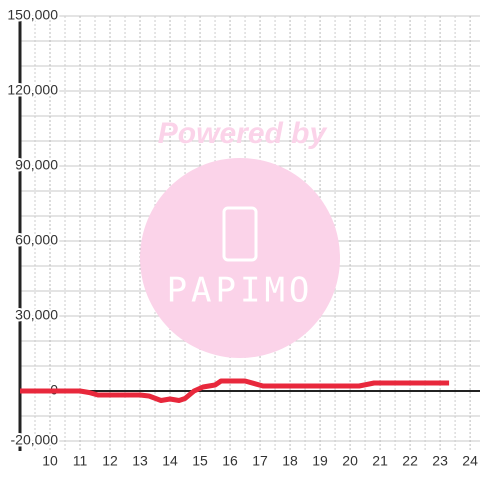  I want to click on y-tick-label: 150,000, so click(32, 15).